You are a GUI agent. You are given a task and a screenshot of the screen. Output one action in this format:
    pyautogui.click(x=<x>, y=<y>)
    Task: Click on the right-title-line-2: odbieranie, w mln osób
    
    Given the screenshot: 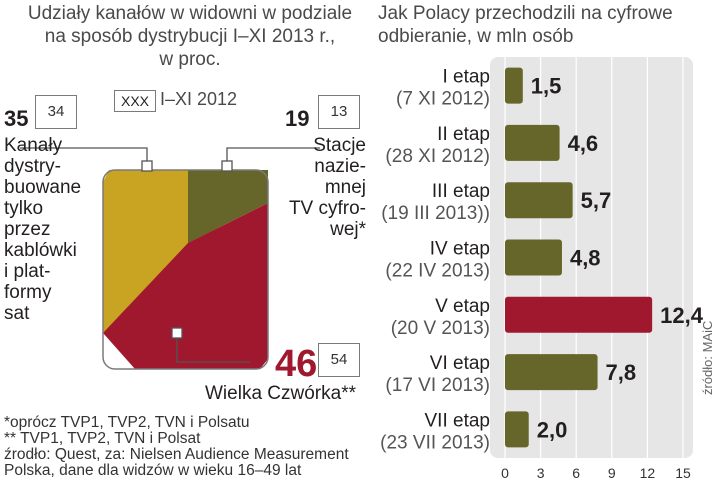 What is the action you would take?
    pyautogui.click(x=476, y=36)
    